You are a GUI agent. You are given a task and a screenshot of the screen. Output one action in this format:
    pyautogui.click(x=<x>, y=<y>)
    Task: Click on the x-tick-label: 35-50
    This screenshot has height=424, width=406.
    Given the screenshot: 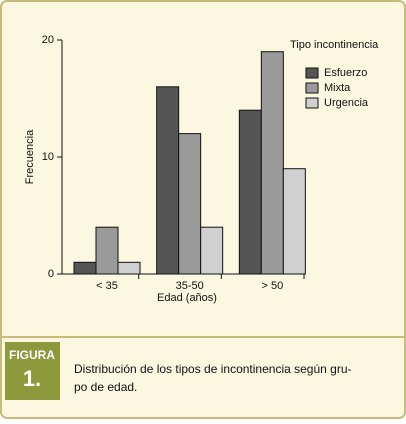 What is the action you would take?
    pyautogui.click(x=190, y=286)
    